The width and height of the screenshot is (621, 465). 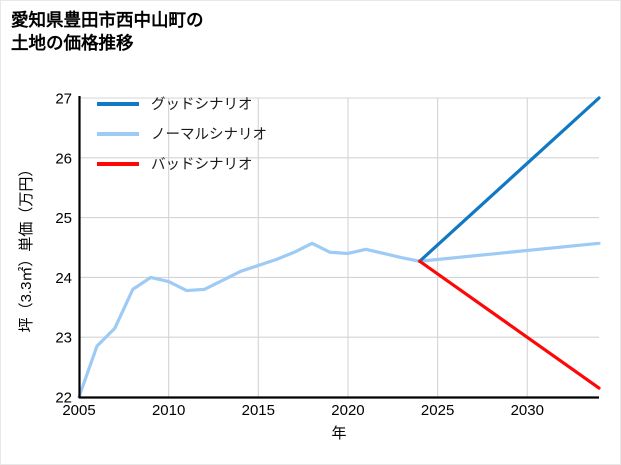 I want to click on y-tick-label: 24, so click(x=63, y=278).